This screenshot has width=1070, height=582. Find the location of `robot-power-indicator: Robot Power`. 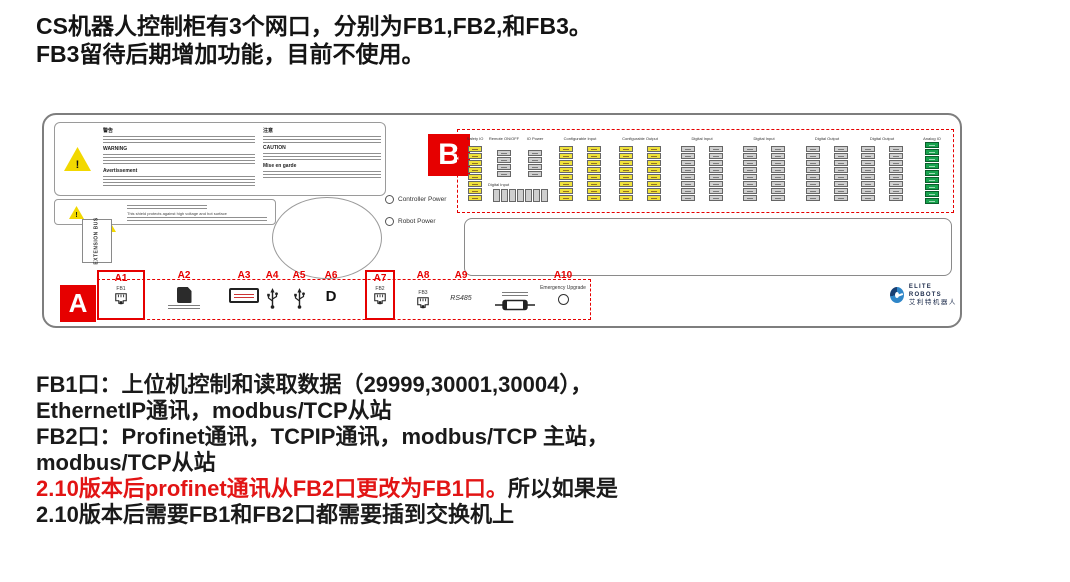

robot-power-indicator: Robot Power is located at coordinates (410, 221).